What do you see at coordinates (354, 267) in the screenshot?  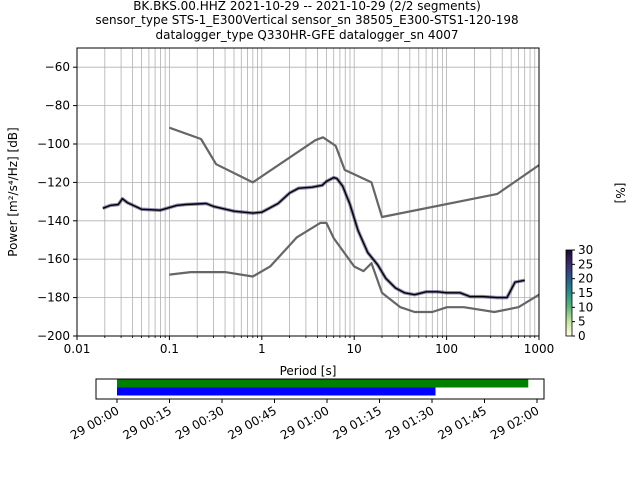 I see `noise-model-low-line` at bounding box center [354, 267].